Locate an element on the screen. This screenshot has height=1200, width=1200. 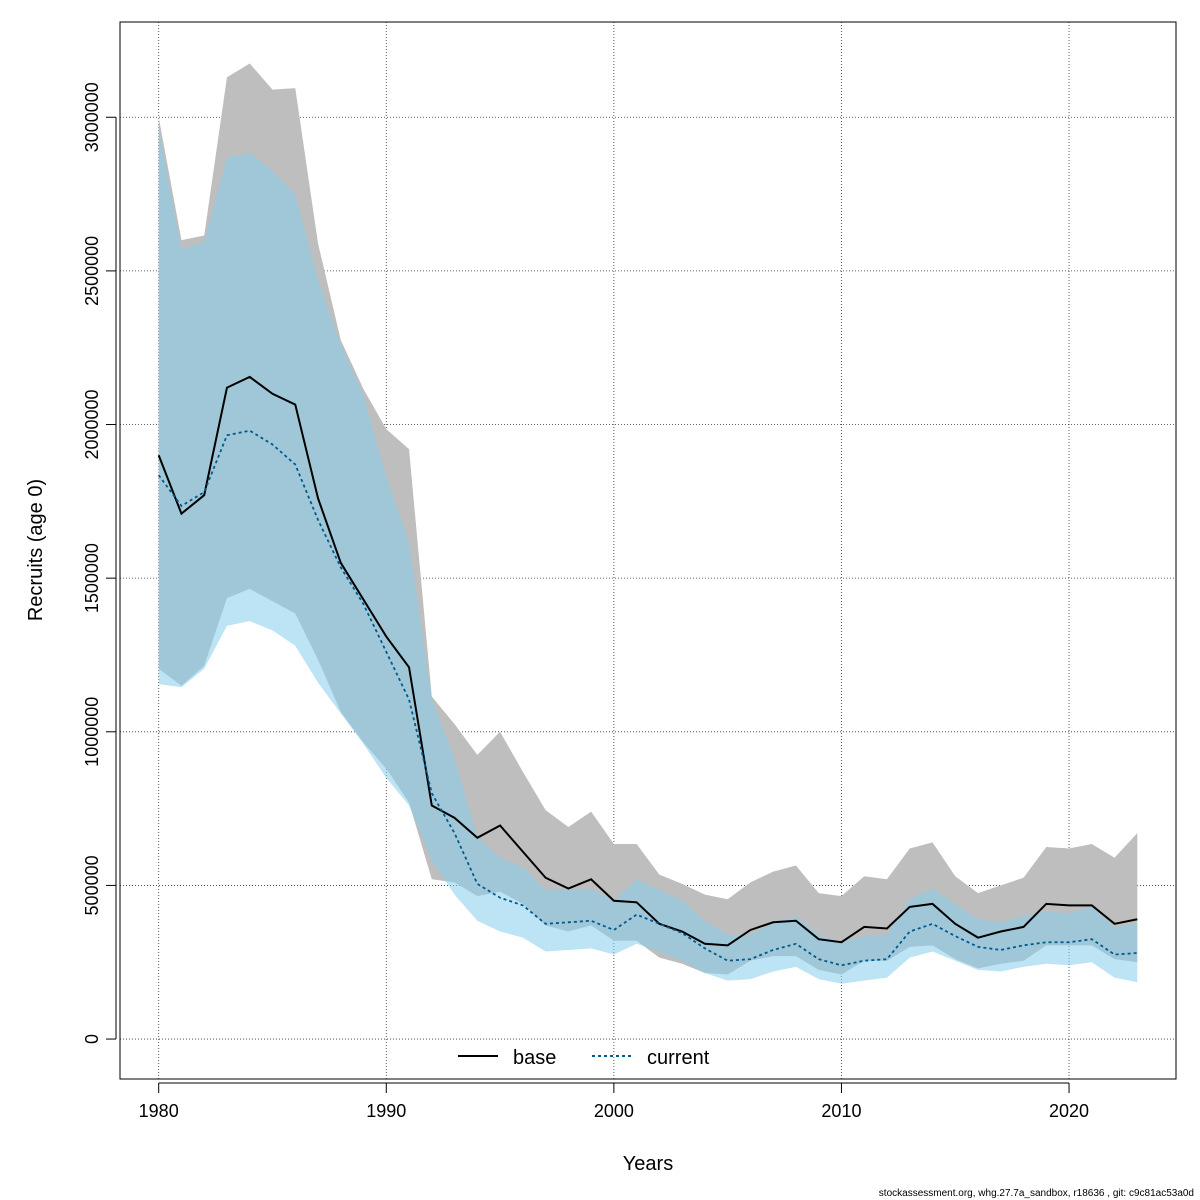
x-axis-title: Years is located at coordinates (648, 1164).